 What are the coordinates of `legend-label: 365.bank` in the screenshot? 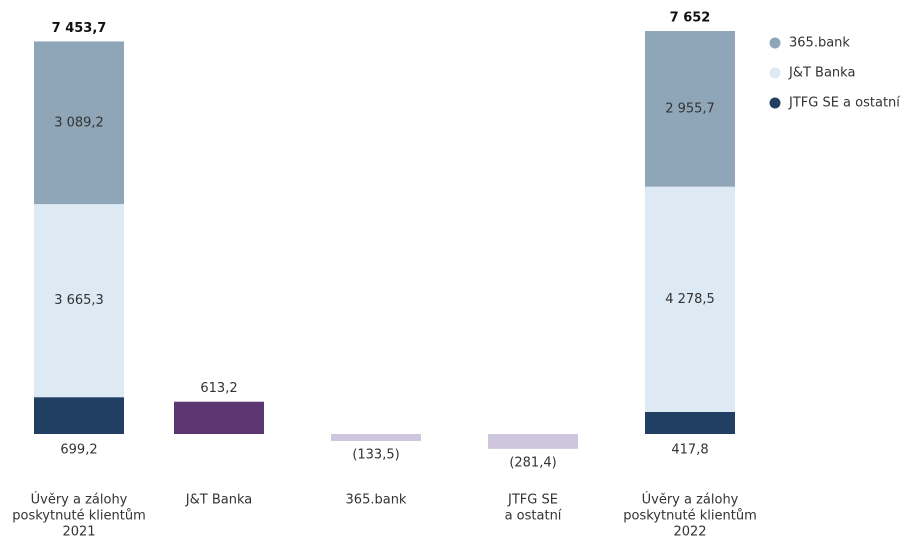 It's located at (819, 43).